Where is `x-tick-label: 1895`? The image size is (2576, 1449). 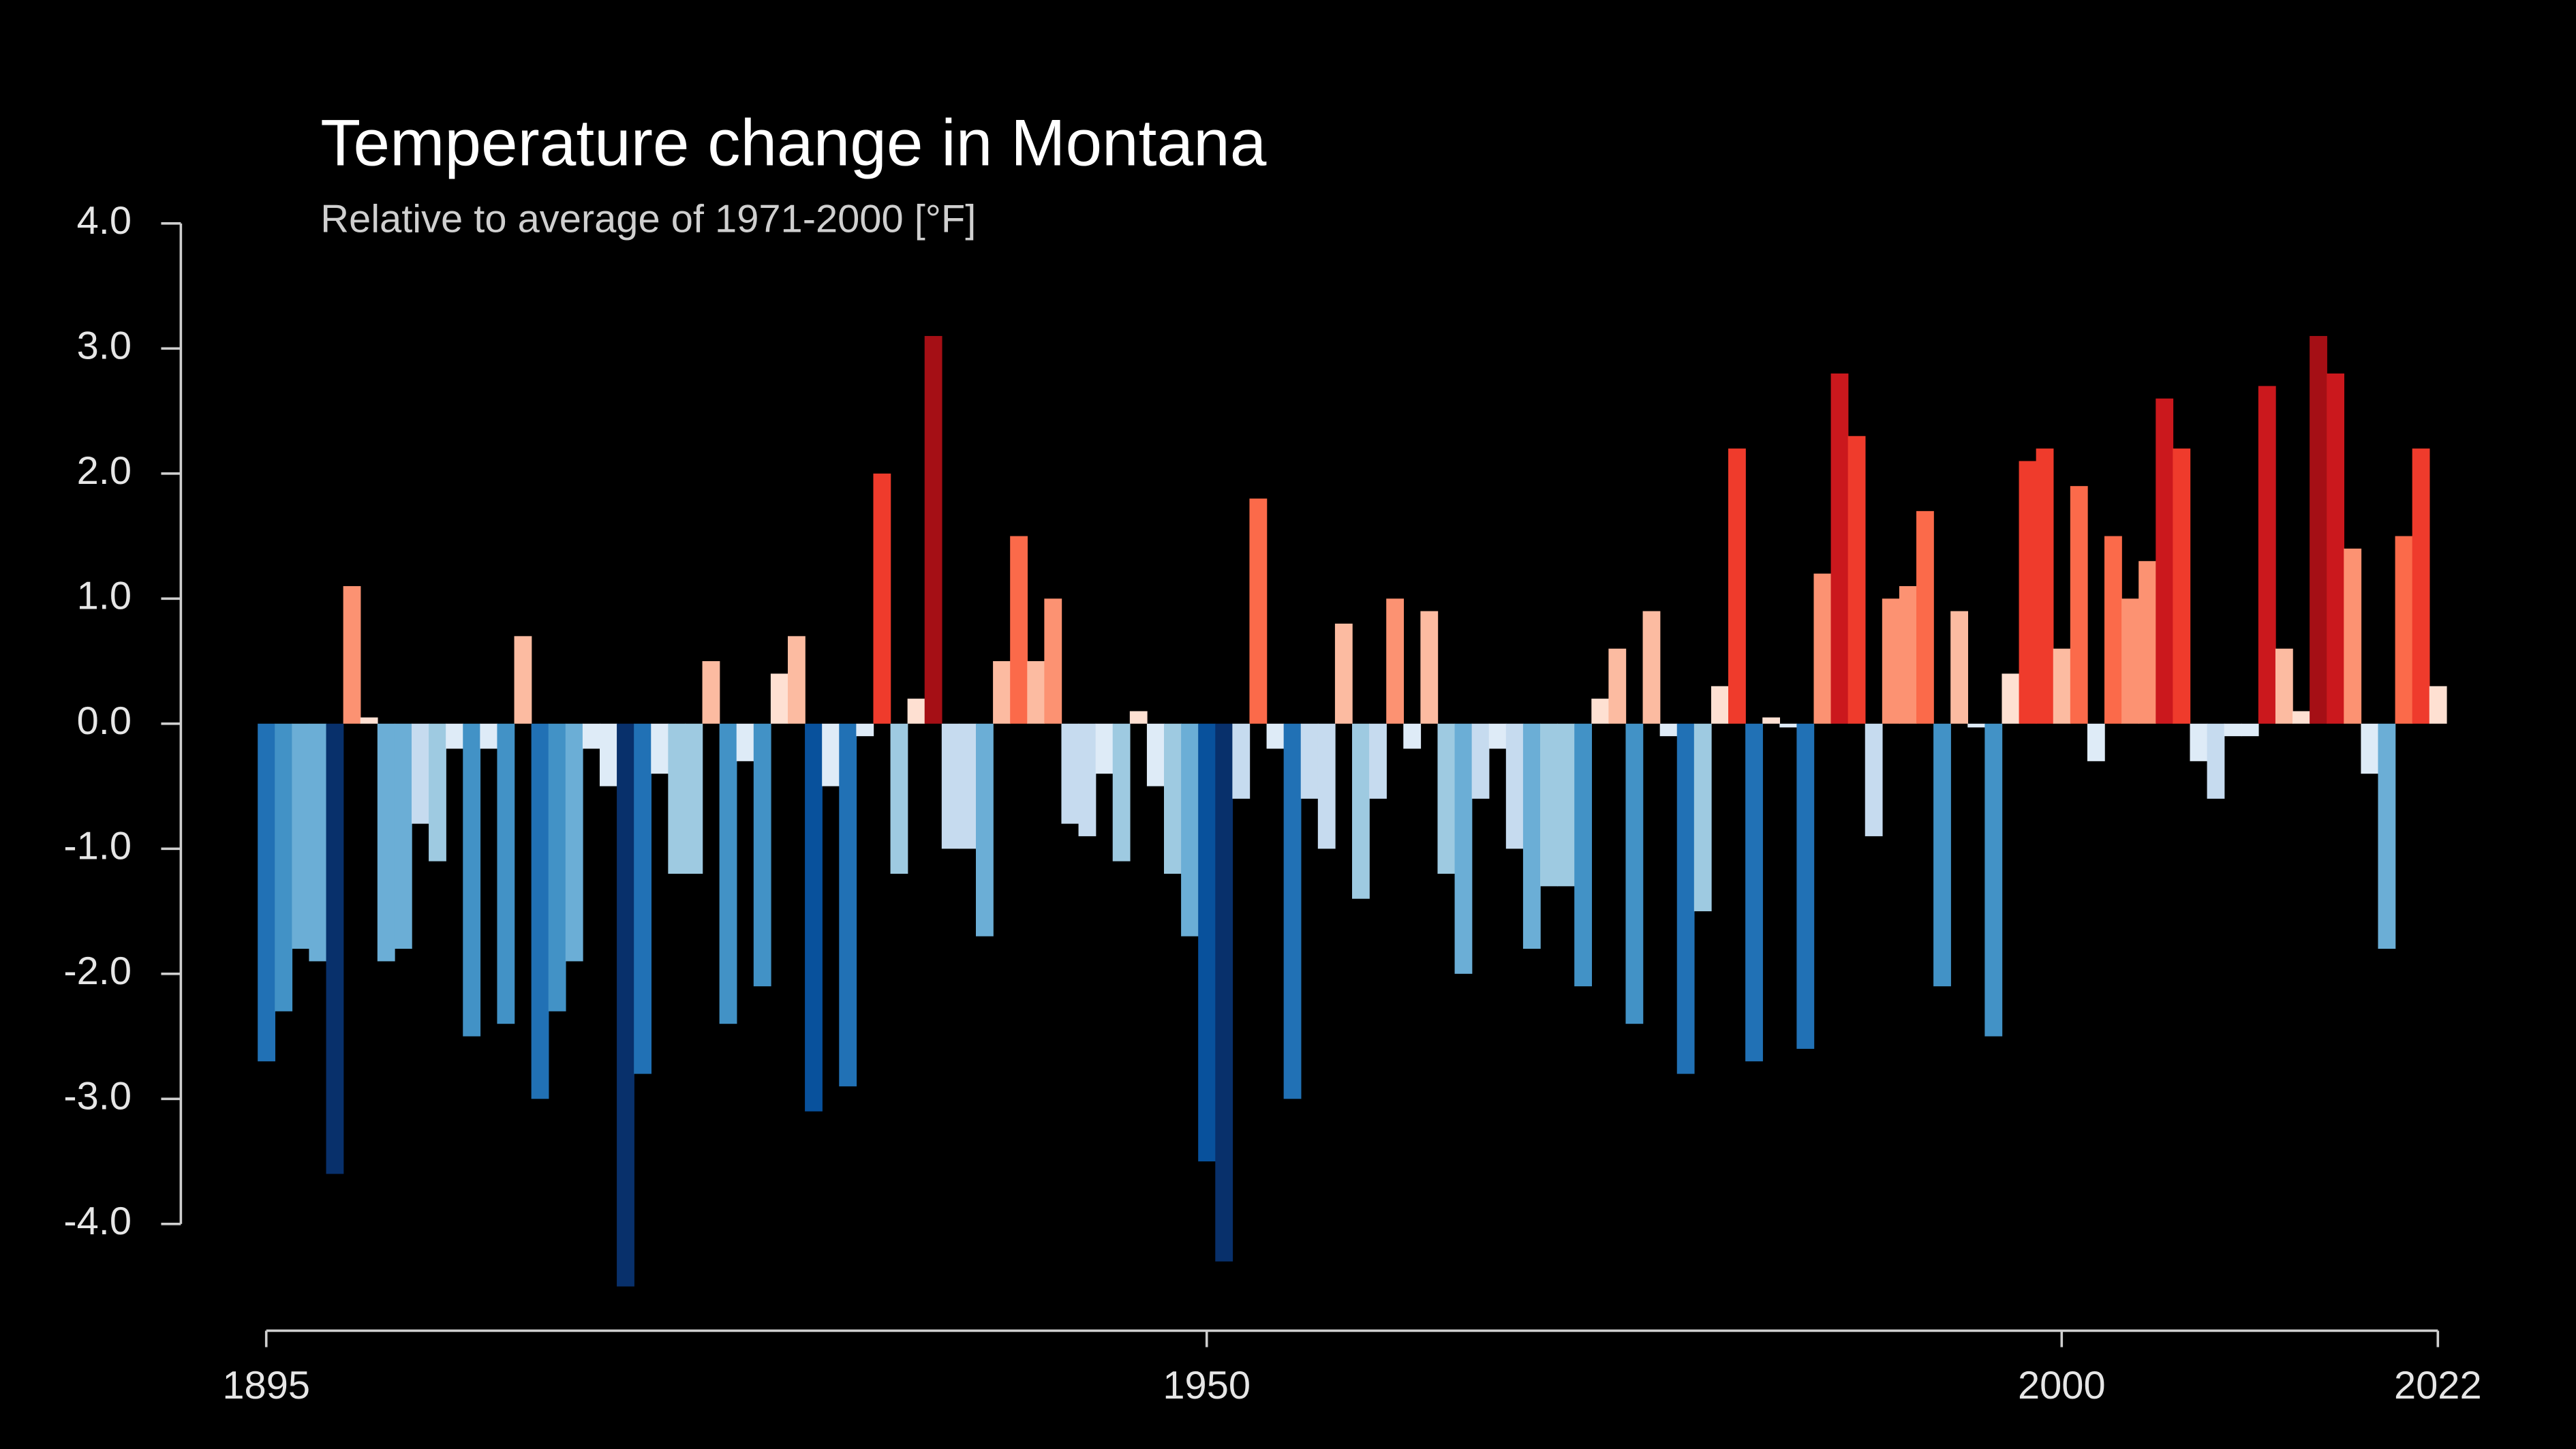
x-tick-label: 1895 is located at coordinates (266, 1385).